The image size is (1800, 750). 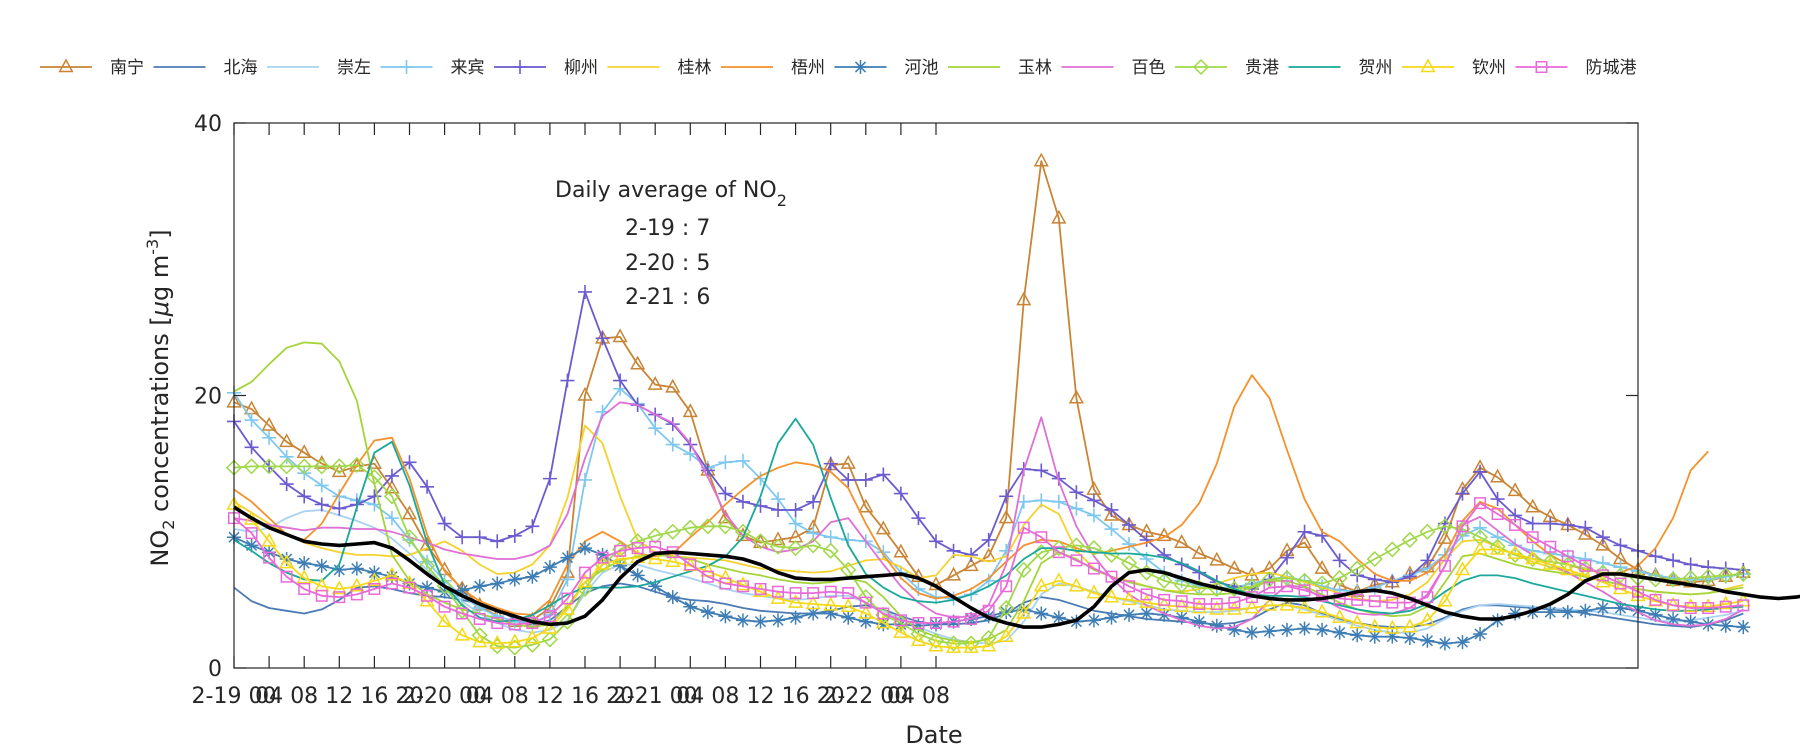 I want to click on legend-label: 来宾, so click(x=468, y=68).